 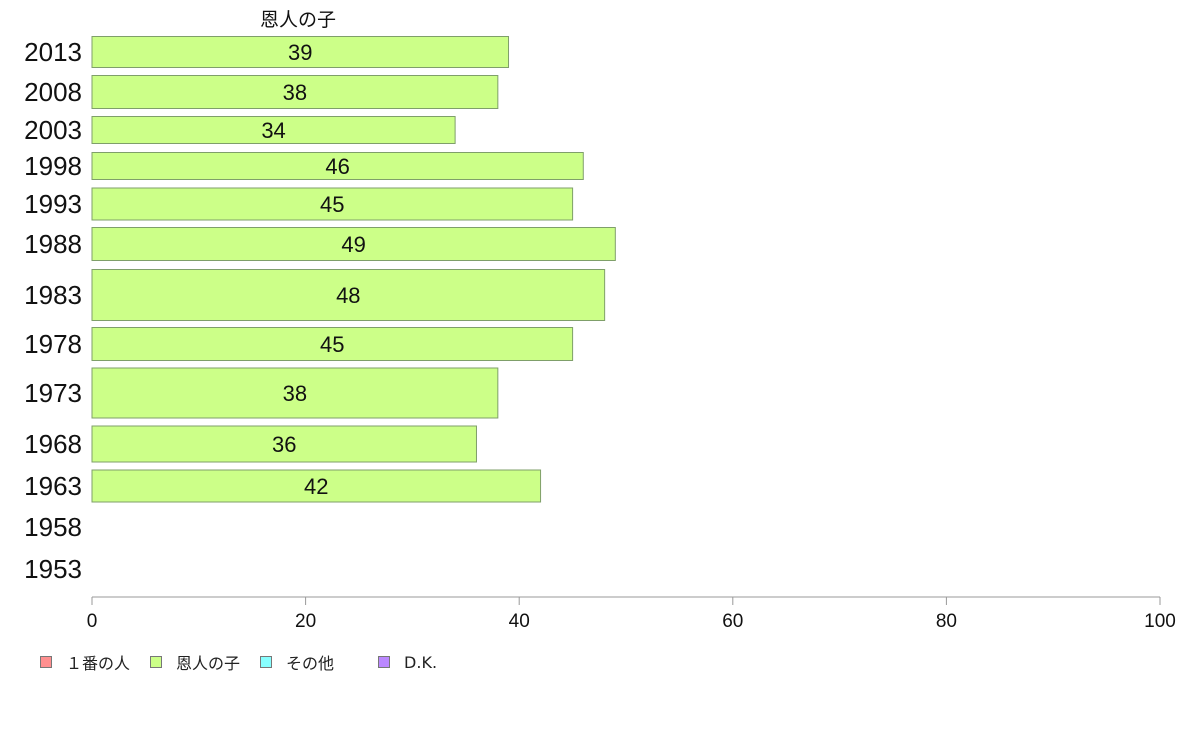 What do you see at coordinates (248, 662) in the screenshot?
I see `legend: １番の人 恩人の子 その他 D.K.` at bounding box center [248, 662].